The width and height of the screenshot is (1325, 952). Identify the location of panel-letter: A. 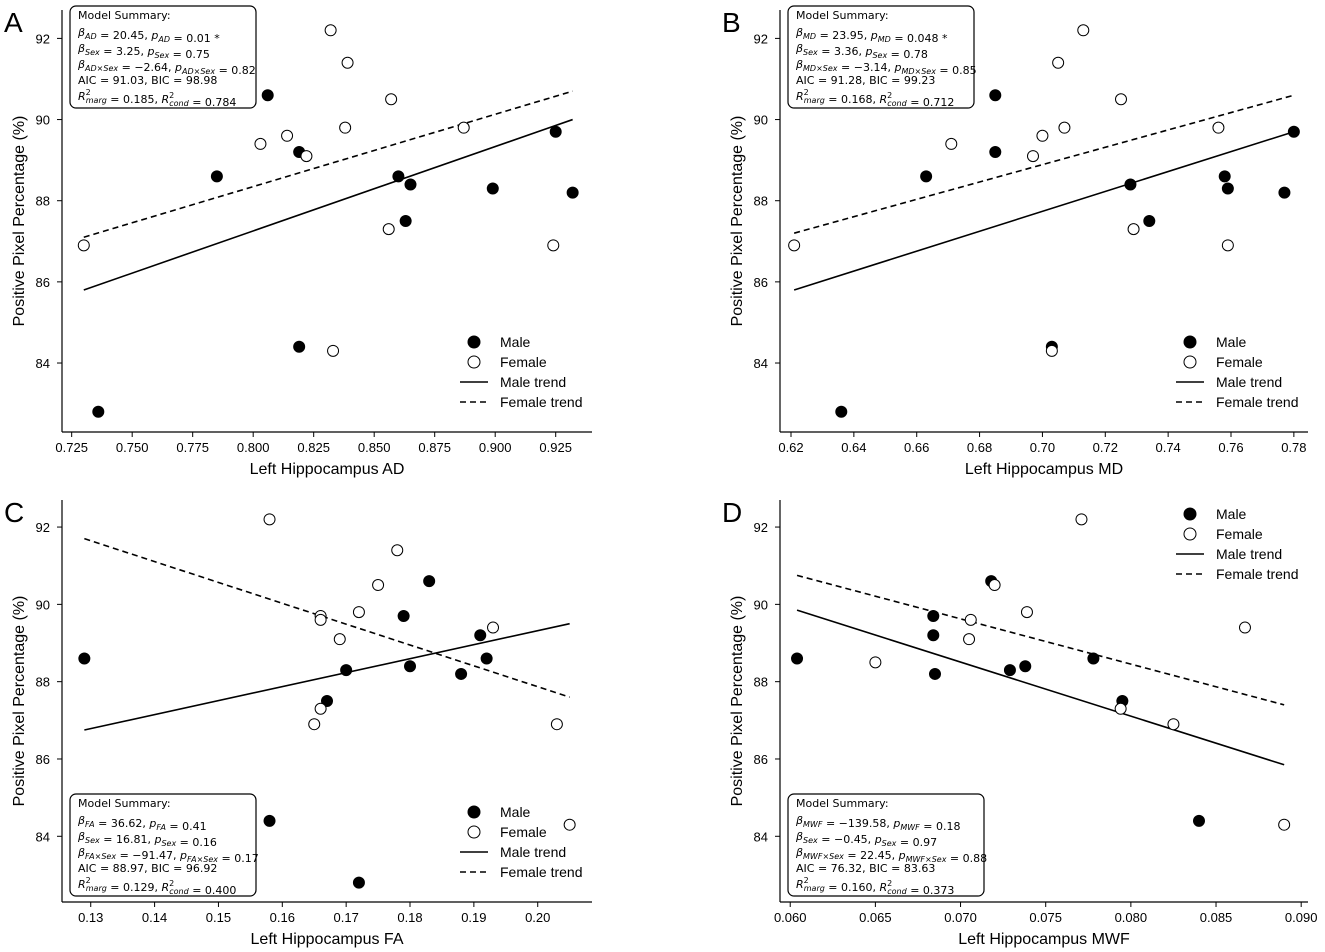
(13, 22).